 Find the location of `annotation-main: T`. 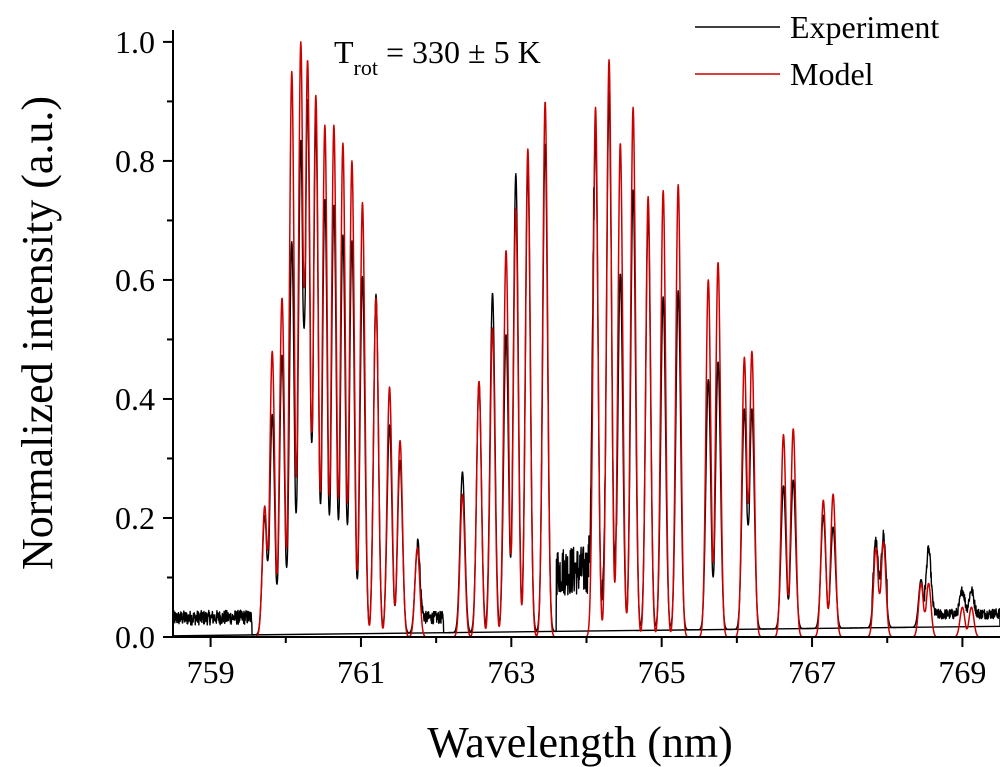

annotation-main: T is located at coordinates (344, 52).